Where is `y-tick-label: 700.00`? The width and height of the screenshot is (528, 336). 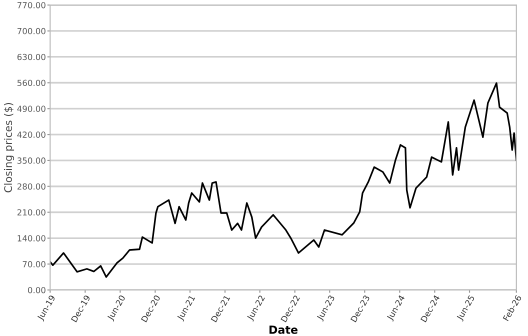 y-tick-label: 700.00 is located at coordinates (32, 31).